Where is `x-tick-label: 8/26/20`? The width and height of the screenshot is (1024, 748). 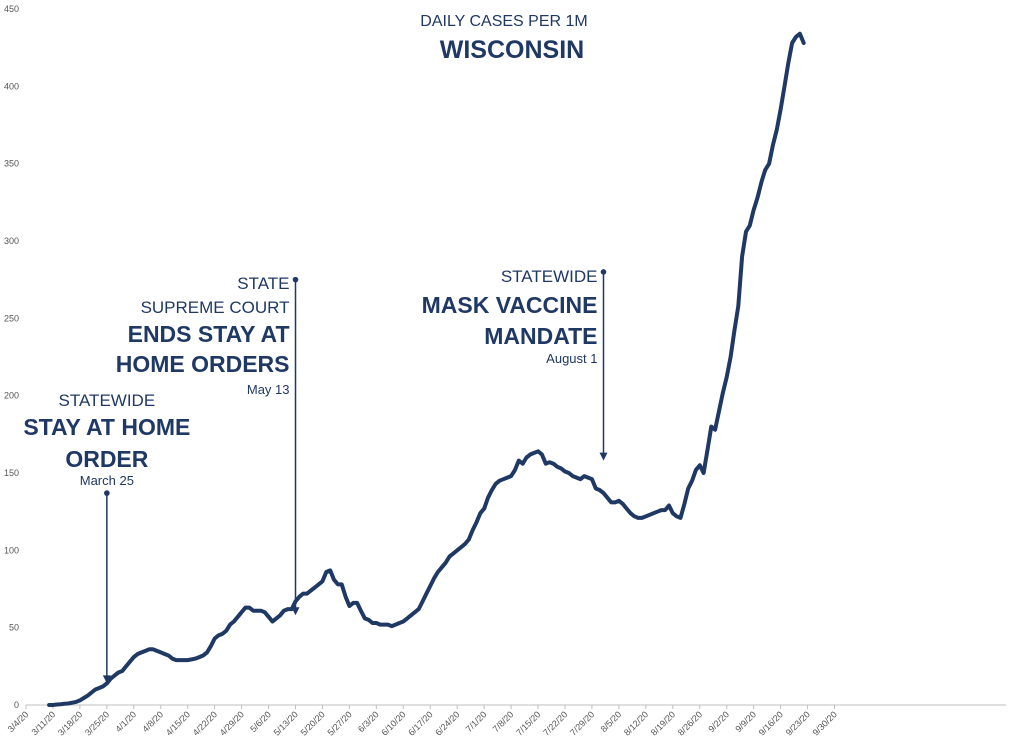 x-tick-label: 8/26/20 is located at coordinates (690, 723).